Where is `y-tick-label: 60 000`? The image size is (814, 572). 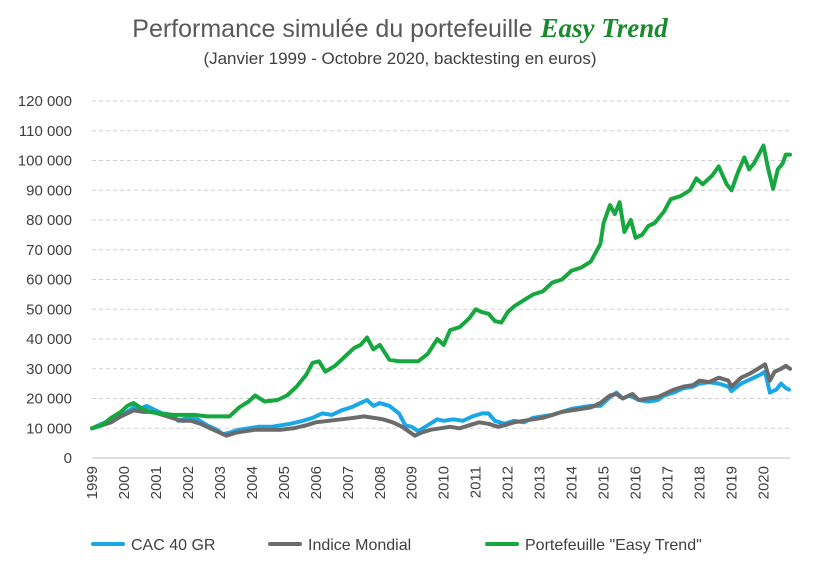 y-tick-label: 60 000 is located at coordinates (49, 280).